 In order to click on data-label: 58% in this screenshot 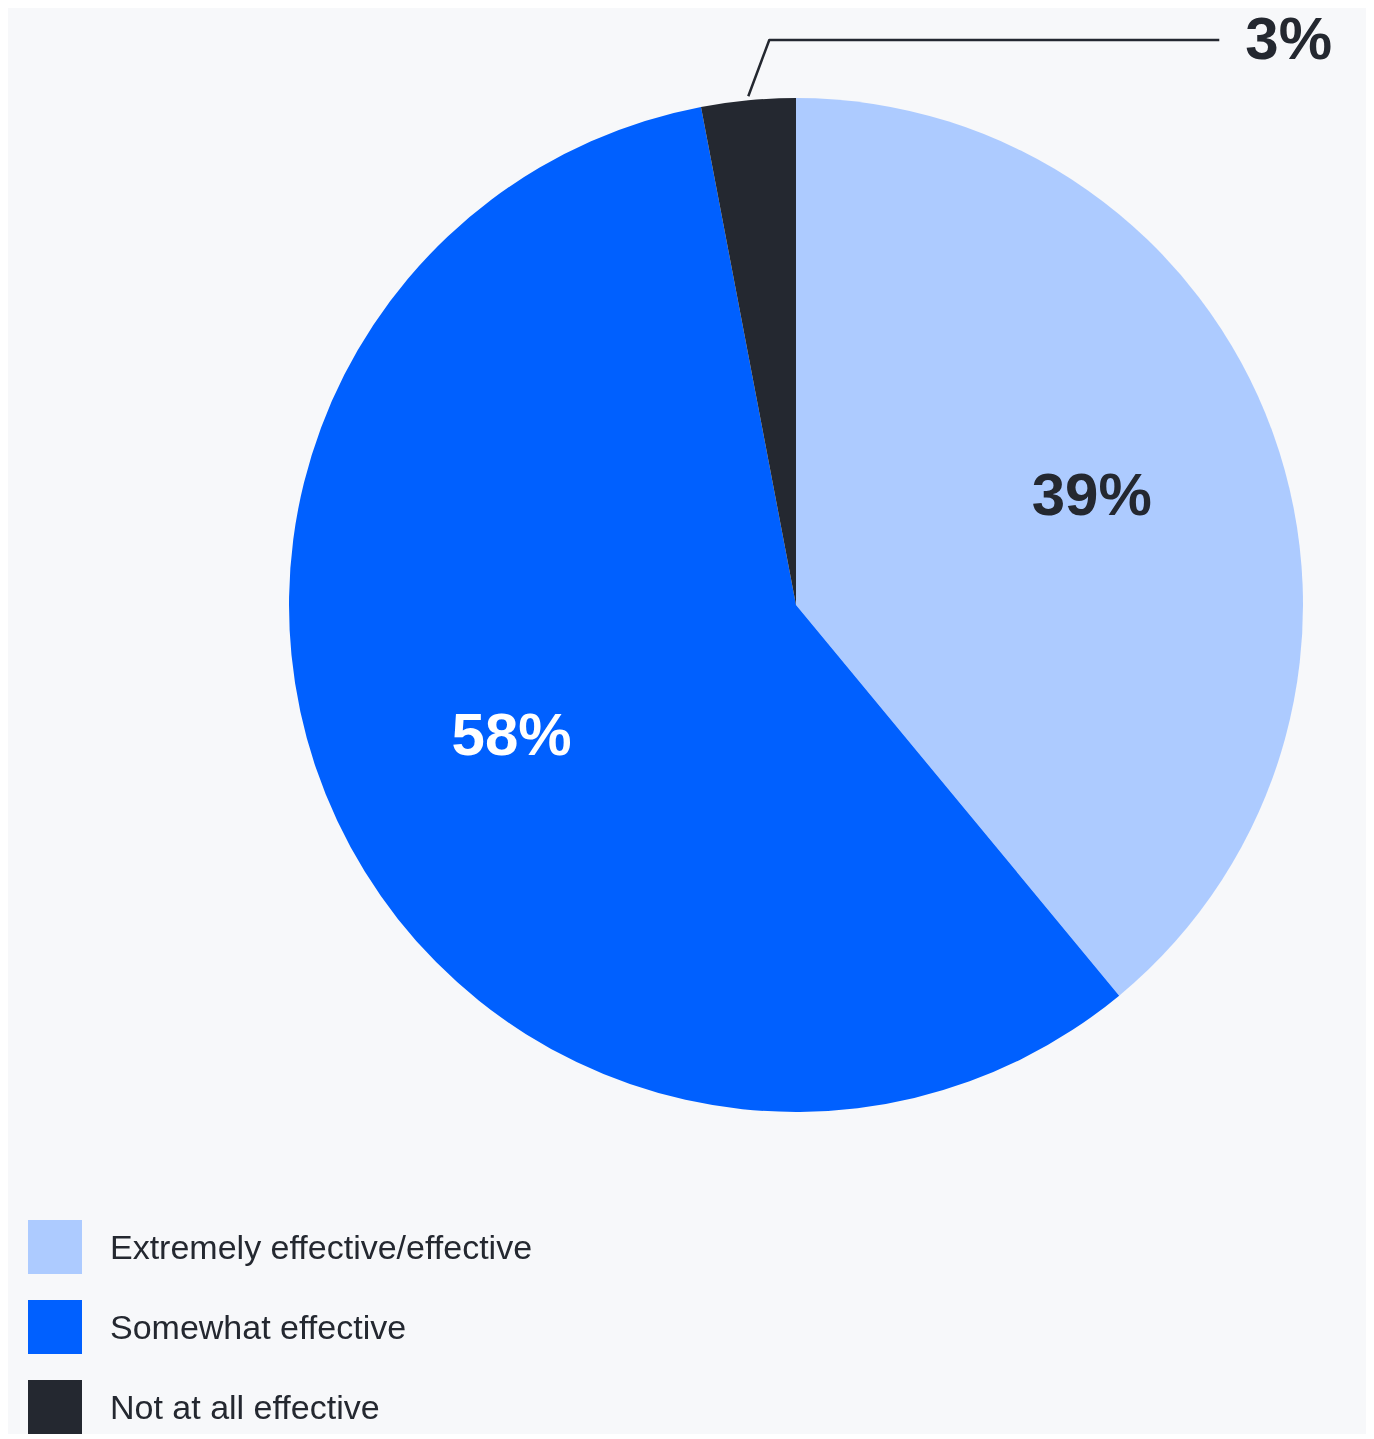, I will do `click(511, 735)`.